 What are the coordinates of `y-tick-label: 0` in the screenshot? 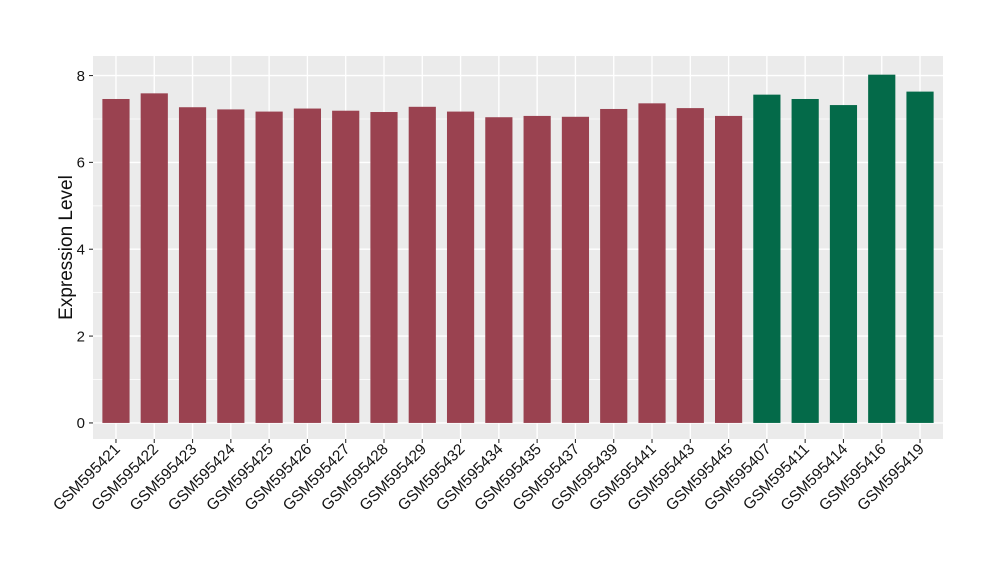 It's located at (81, 423).